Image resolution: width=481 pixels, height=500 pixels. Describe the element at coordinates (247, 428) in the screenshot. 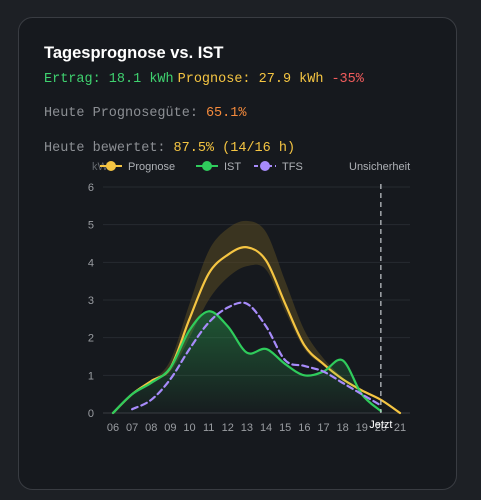

I see `x-tick-label: 13` at that location.